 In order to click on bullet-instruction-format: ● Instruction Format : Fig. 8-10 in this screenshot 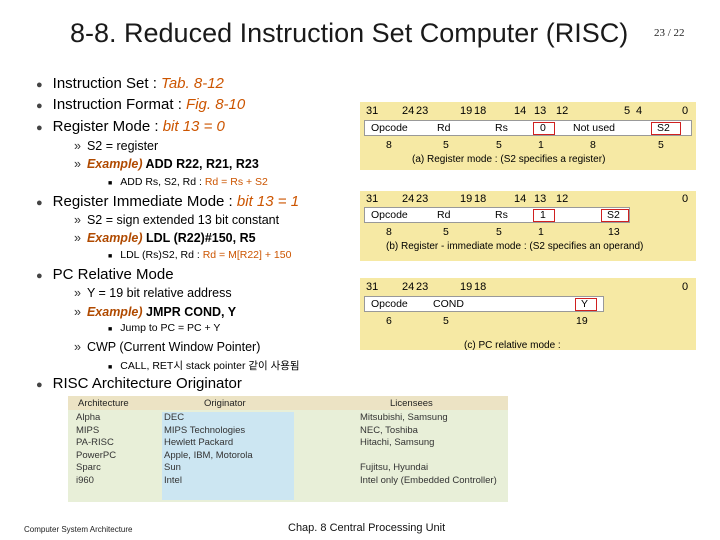, I will do `click(141, 104)`.